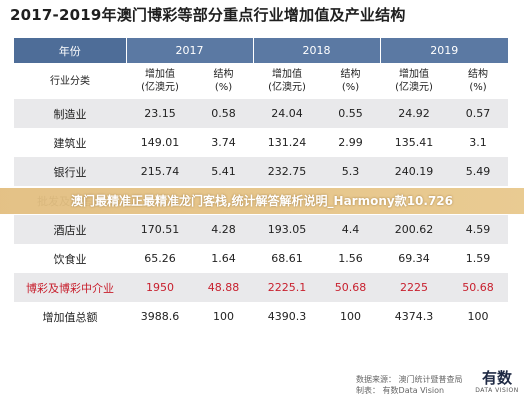  Describe the element at coordinates (414, 142) in the screenshot. I see `cell-value: 135.41` at that location.